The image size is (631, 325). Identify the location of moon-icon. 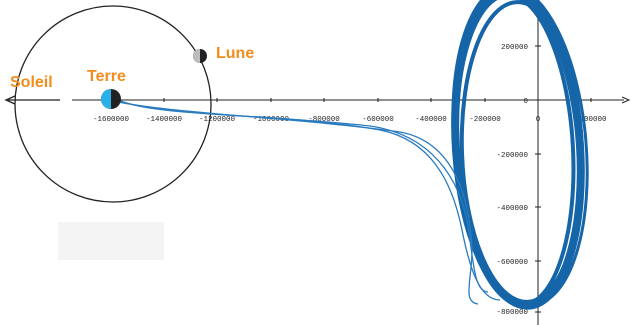
(200, 56).